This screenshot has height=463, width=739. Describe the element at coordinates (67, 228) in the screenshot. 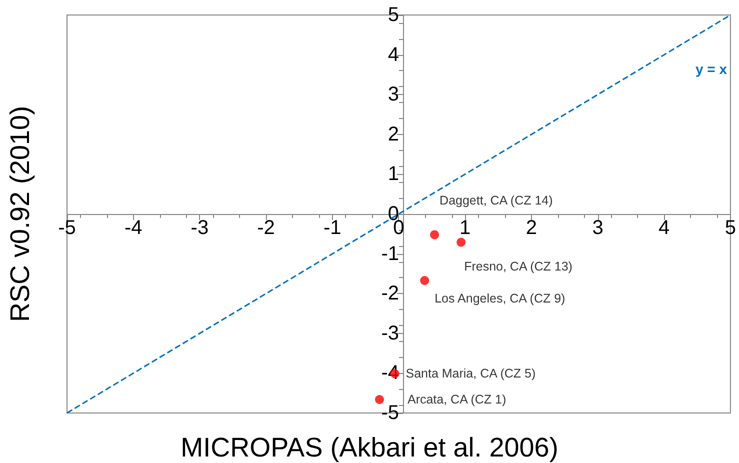

I see `x-tick-label: -5` at that location.